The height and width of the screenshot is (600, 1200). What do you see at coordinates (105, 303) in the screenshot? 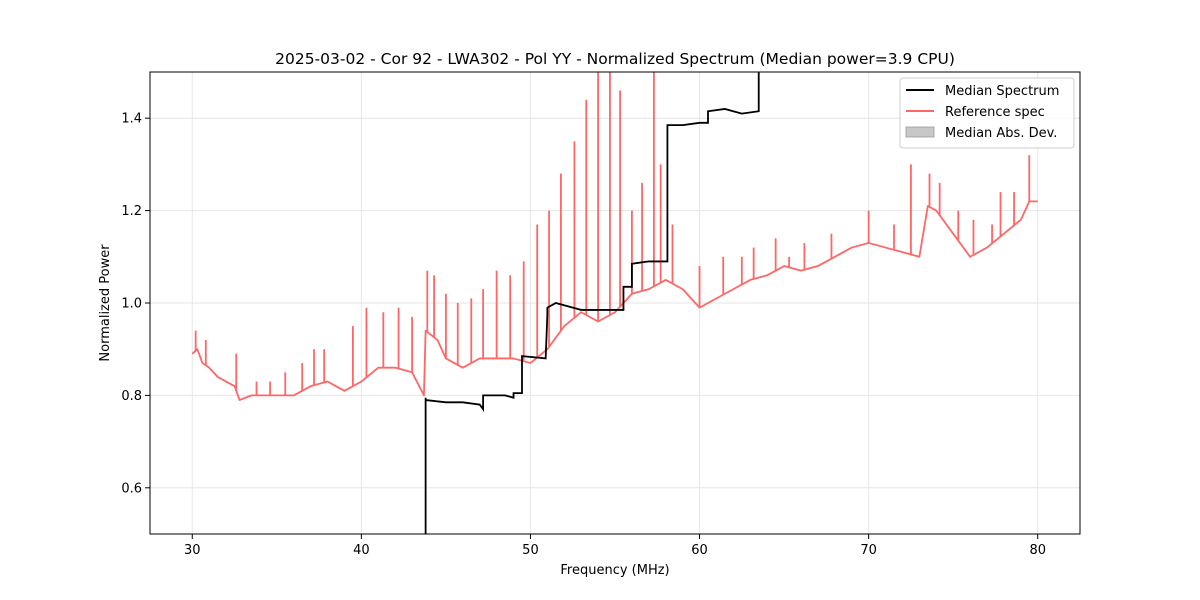
I see `y-axis-label: Normalized Power` at bounding box center [105, 303].